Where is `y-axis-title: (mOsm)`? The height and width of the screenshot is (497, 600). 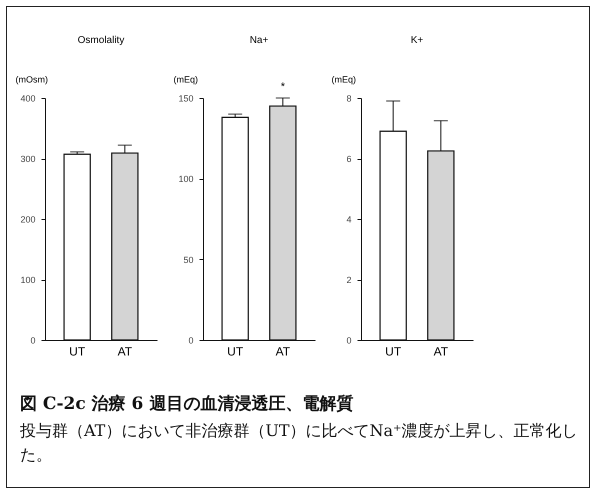 y-axis-title: (mOsm) is located at coordinates (32, 79).